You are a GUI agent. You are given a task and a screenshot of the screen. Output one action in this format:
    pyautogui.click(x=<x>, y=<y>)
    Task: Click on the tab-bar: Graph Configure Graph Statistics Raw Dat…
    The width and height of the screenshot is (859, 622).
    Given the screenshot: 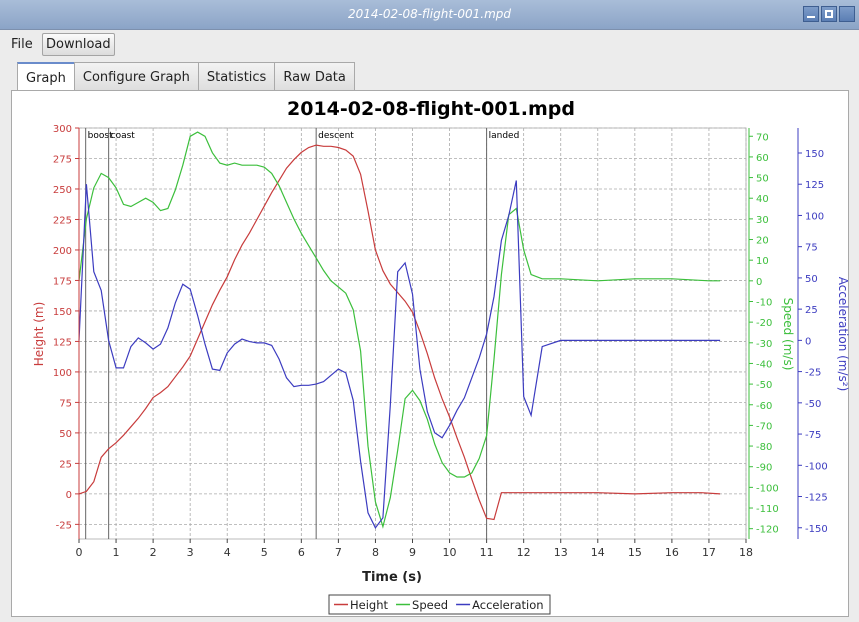 What is the action you would take?
    pyautogui.click(x=186, y=77)
    